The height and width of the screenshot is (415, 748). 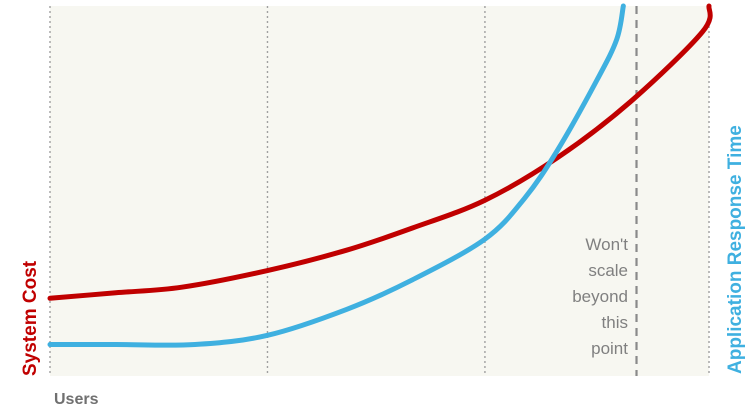 What do you see at coordinates (735, 249) in the screenshot?
I see `y-axis-label-right: Application Response Time` at bounding box center [735, 249].